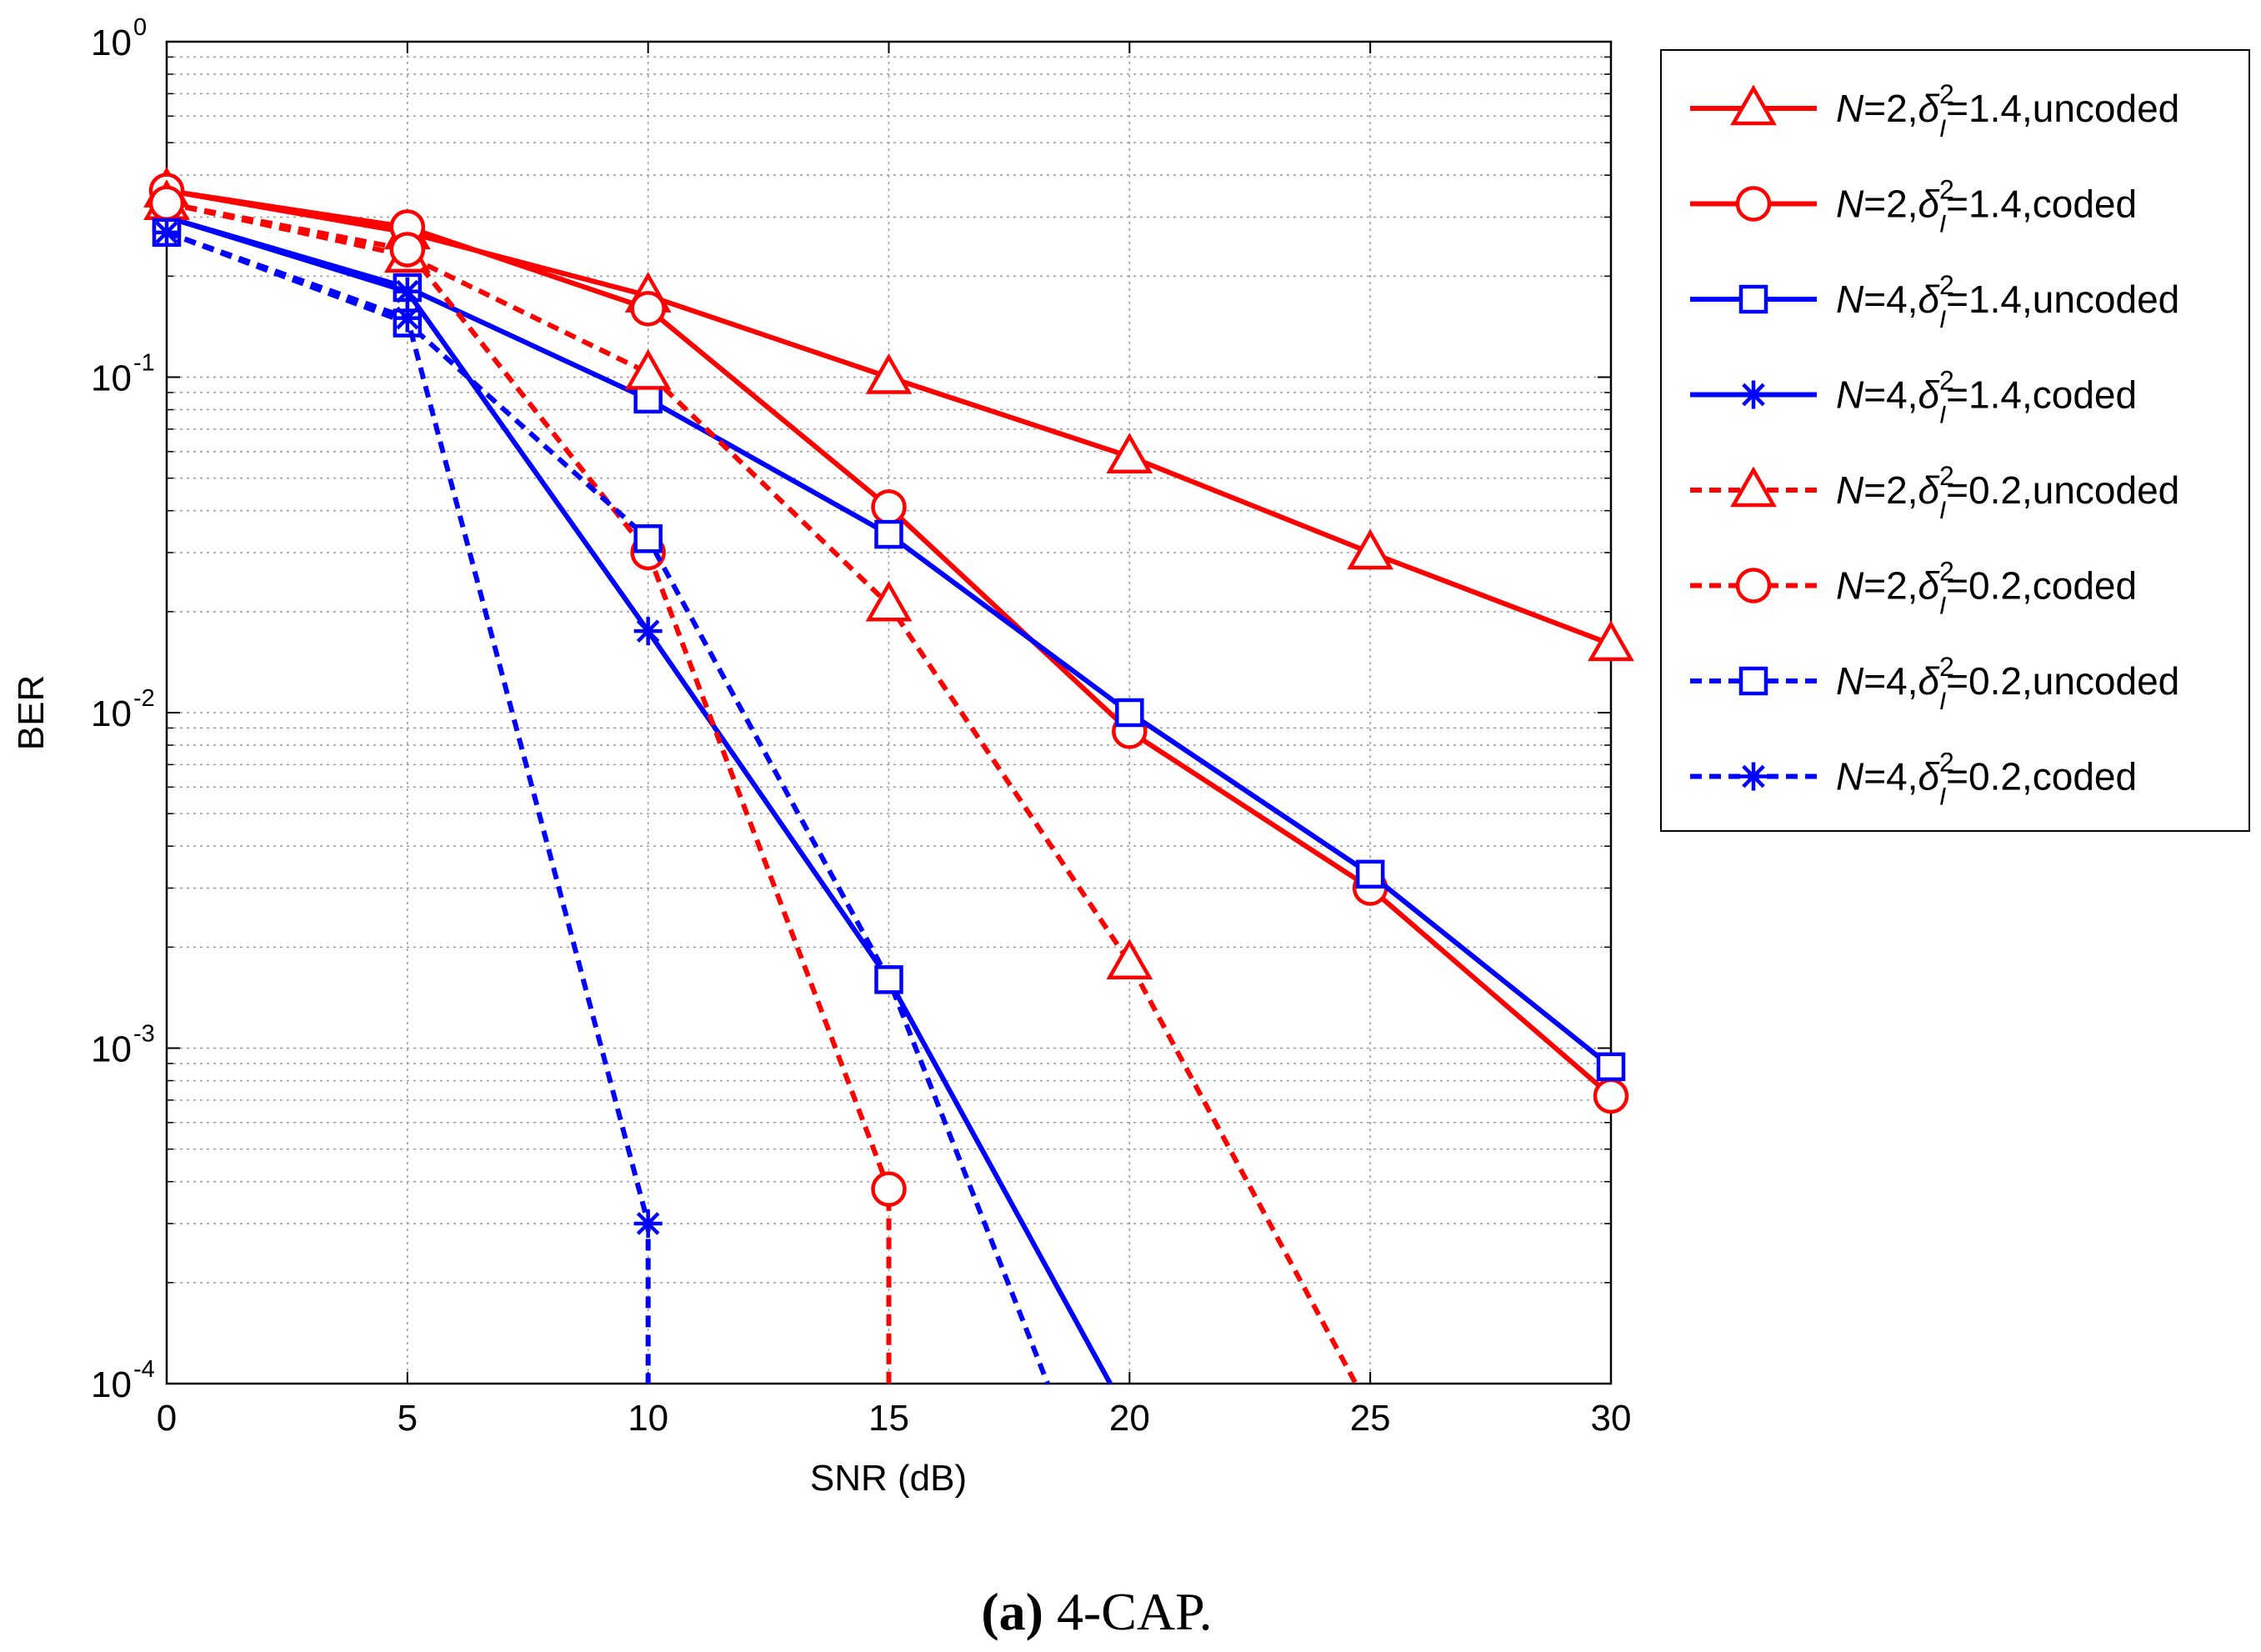  Describe the element at coordinates (648, 1418) in the screenshot. I see `x-tick-label: 10` at that location.